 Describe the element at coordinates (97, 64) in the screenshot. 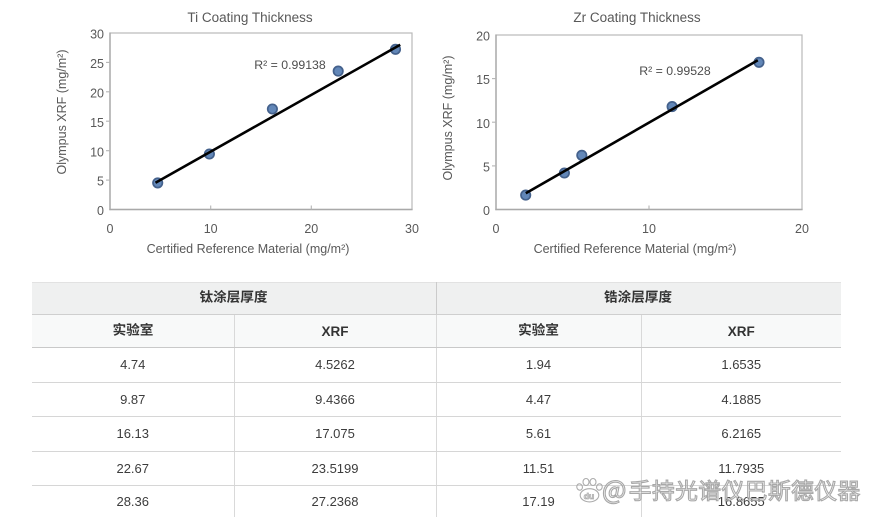

I see `svg-text: 25` at that location.